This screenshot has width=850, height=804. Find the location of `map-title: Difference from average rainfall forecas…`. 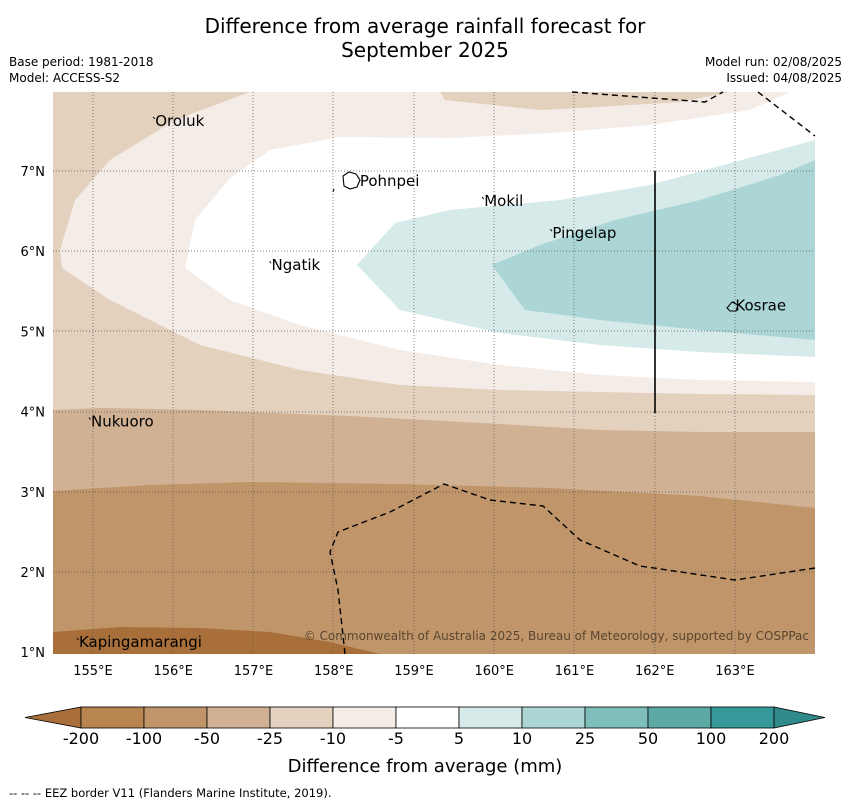

map-title: Difference from average rainfall forecas… is located at coordinates (425, 38).